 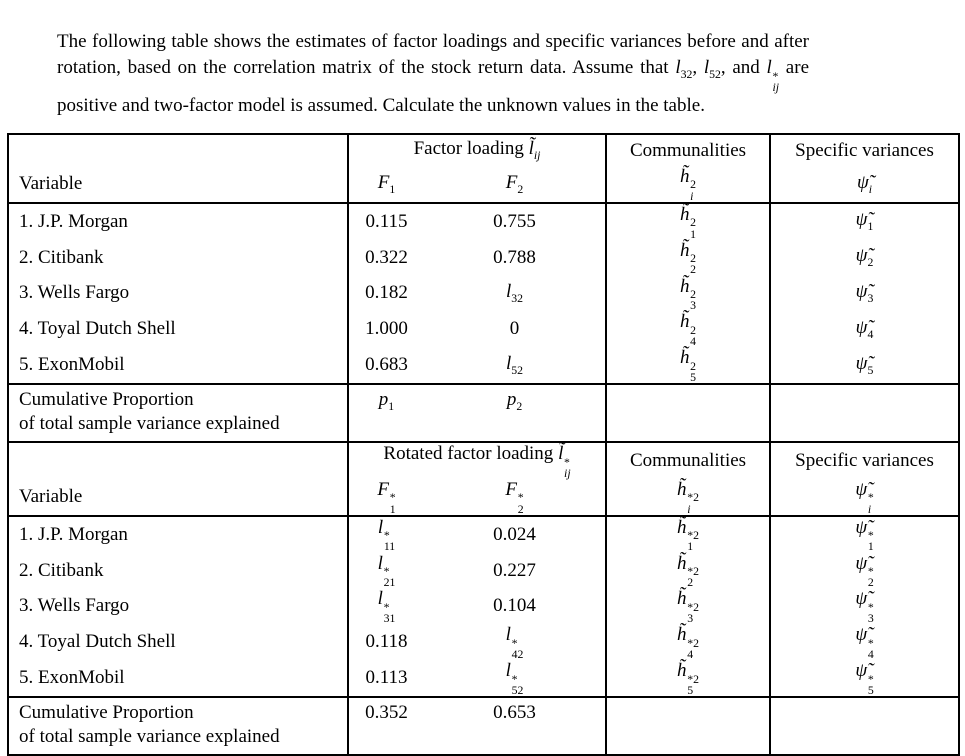 What do you see at coordinates (689, 570) in the screenshot?
I see `communality-cell: h̃ *2 2` at bounding box center [689, 570].